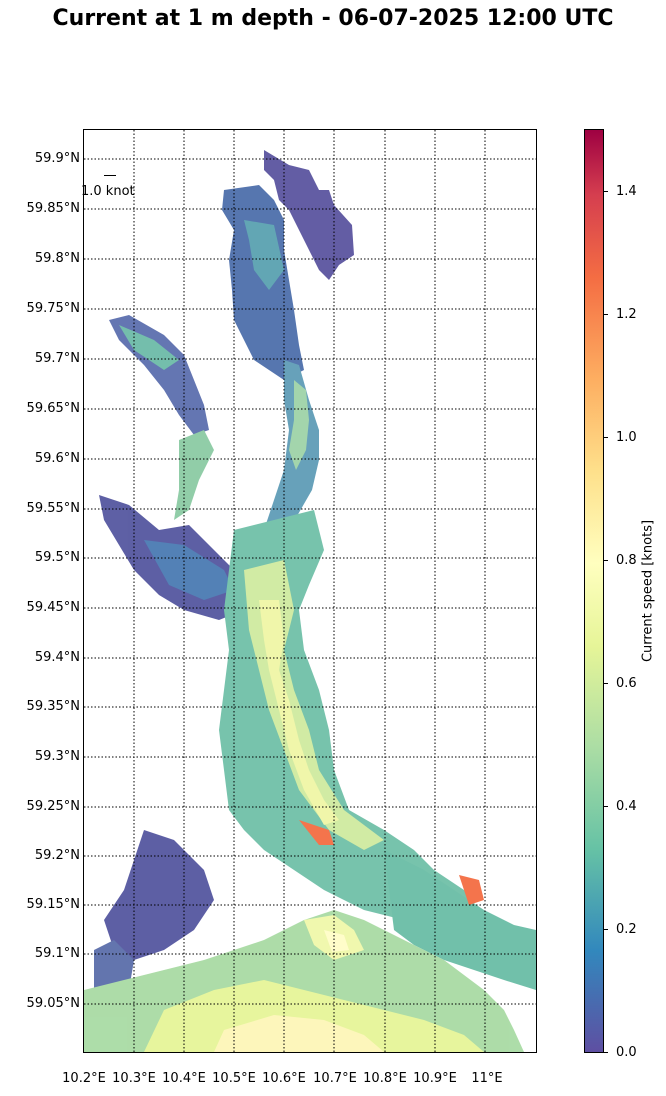  I want to click on colorbar-tick-label: 0.0, so click(626, 1052).